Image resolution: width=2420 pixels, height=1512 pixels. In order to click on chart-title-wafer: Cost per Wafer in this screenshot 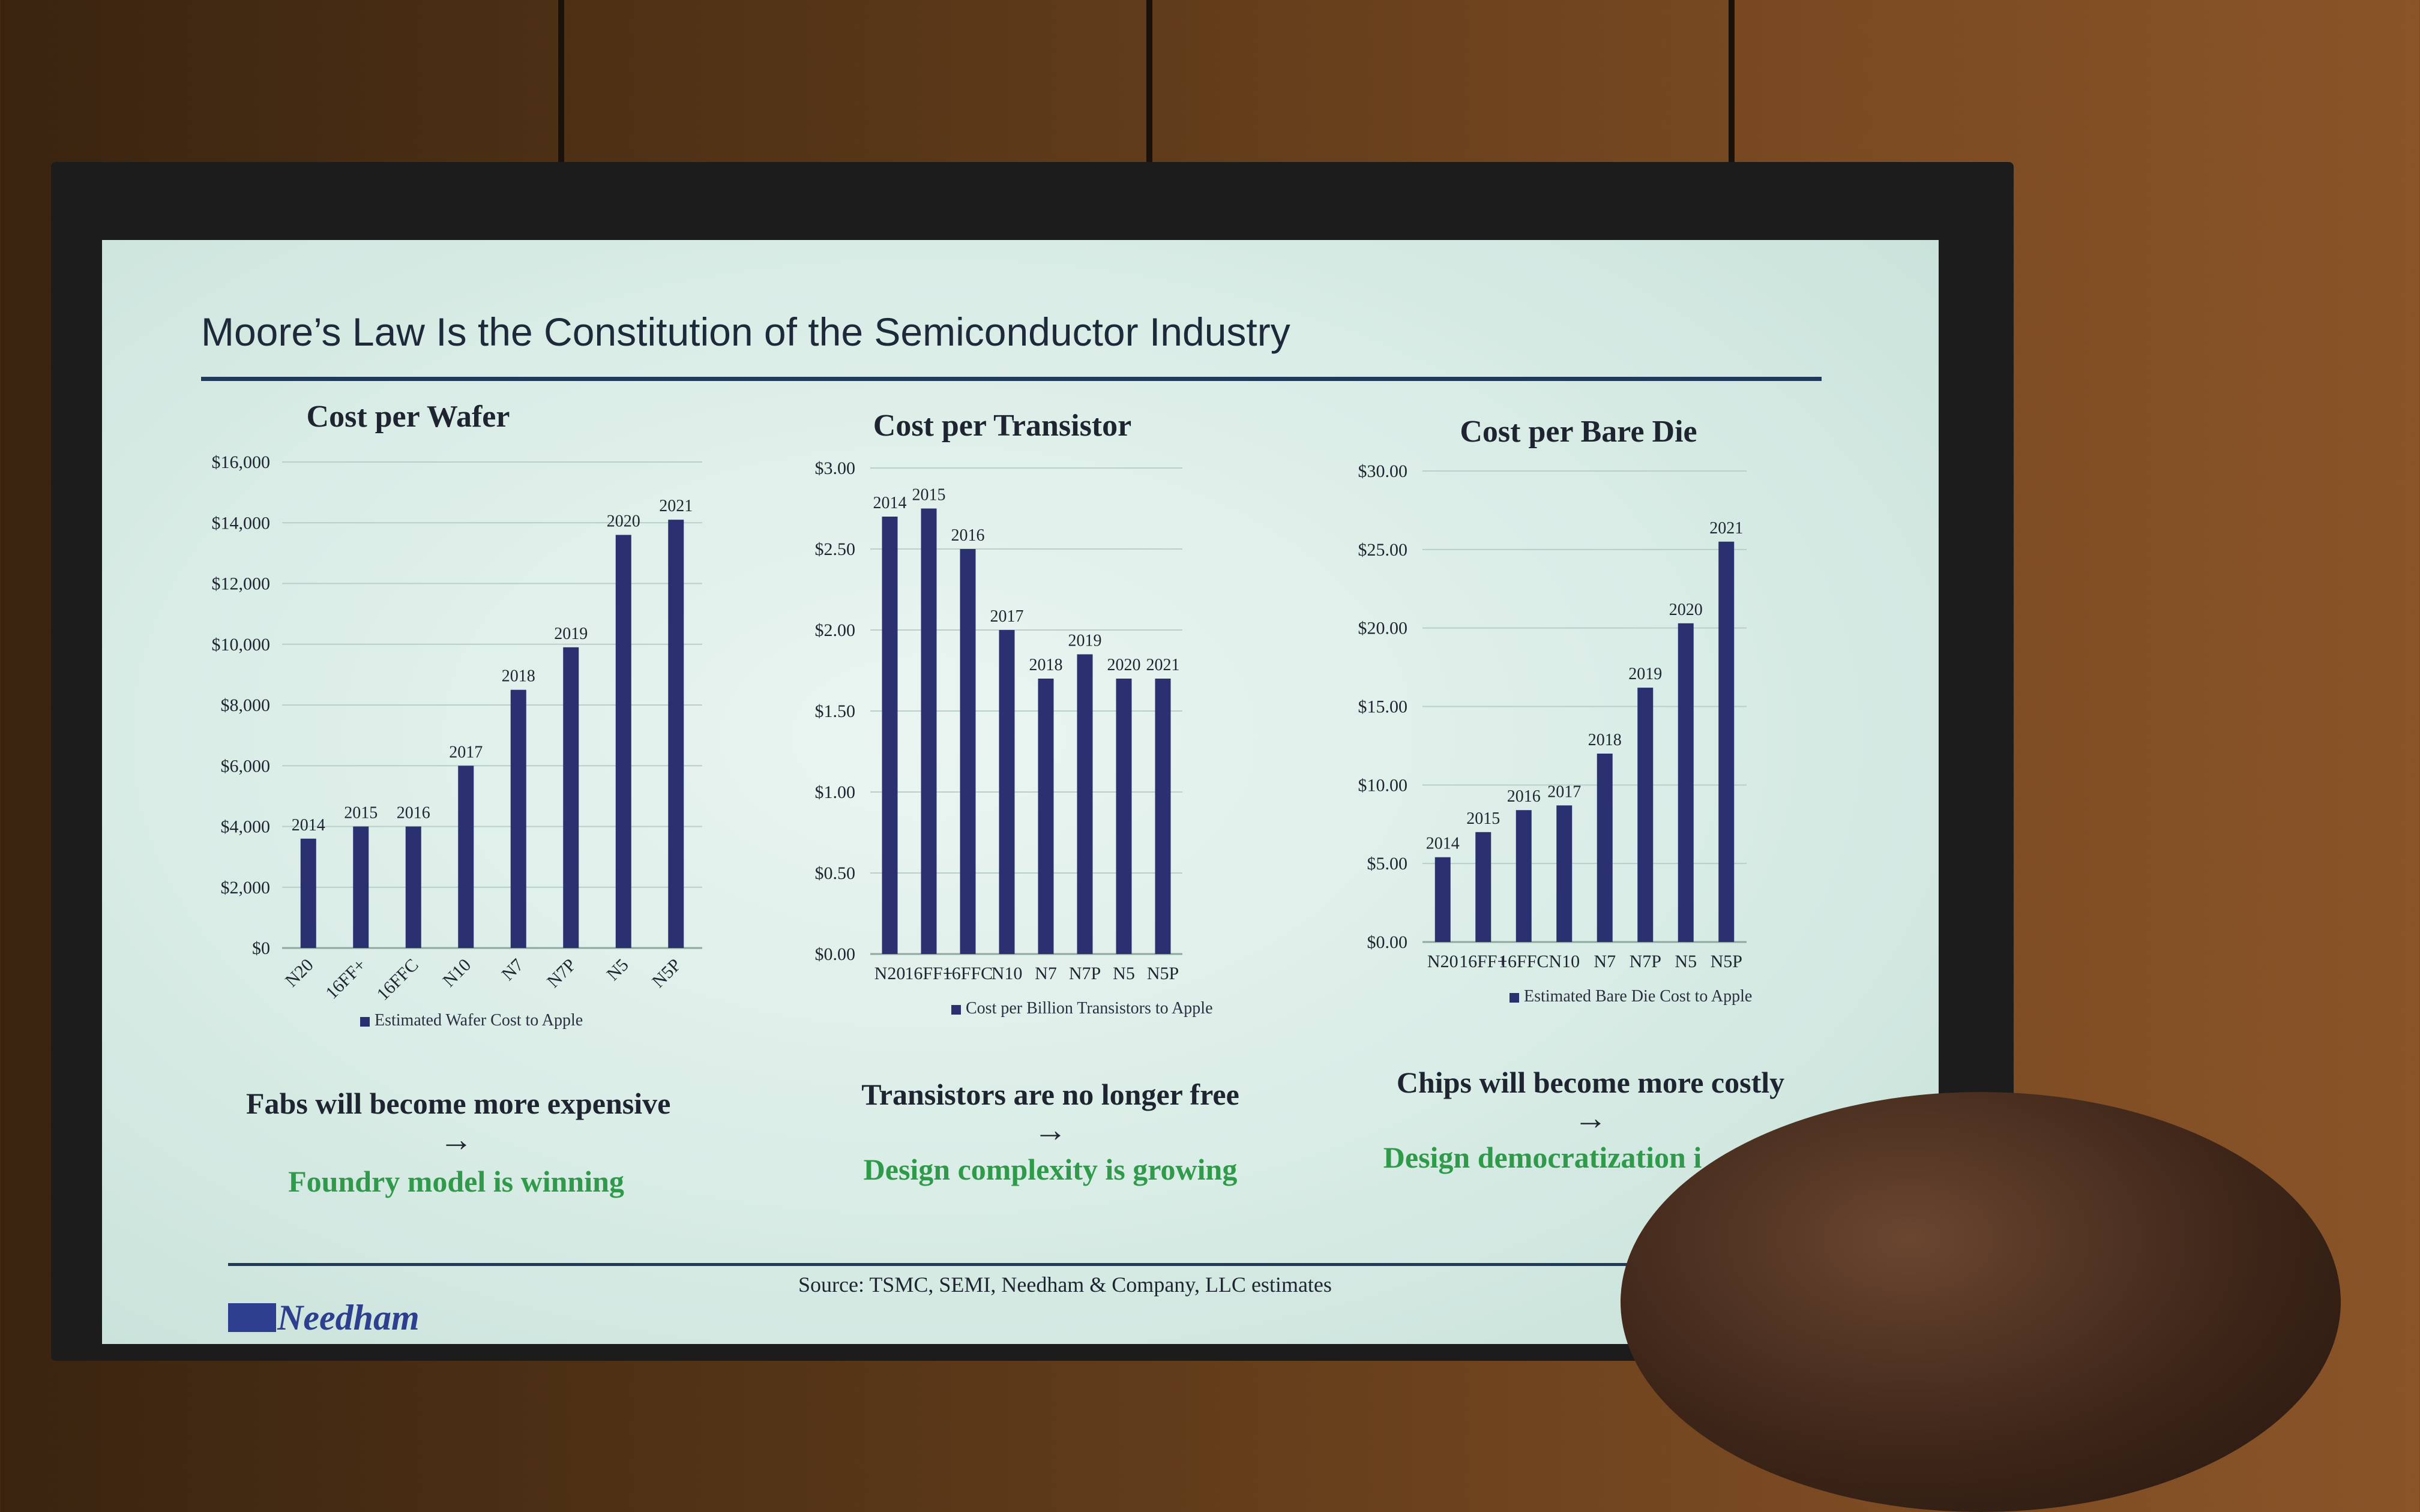, I will do `click(408, 417)`.